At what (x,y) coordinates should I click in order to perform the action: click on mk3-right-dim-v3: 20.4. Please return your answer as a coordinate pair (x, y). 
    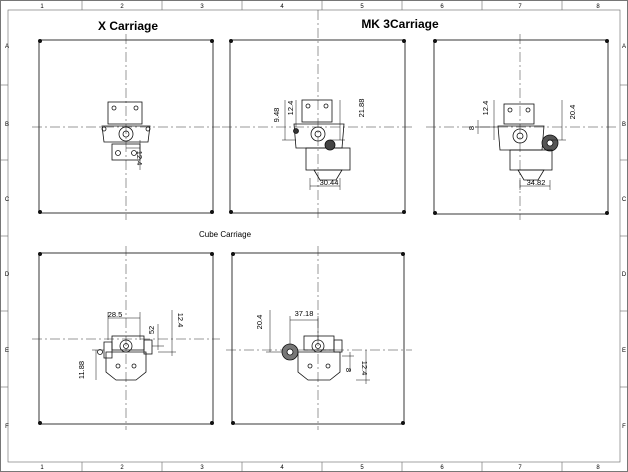
    Looking at the image, I should click on (572, 112).